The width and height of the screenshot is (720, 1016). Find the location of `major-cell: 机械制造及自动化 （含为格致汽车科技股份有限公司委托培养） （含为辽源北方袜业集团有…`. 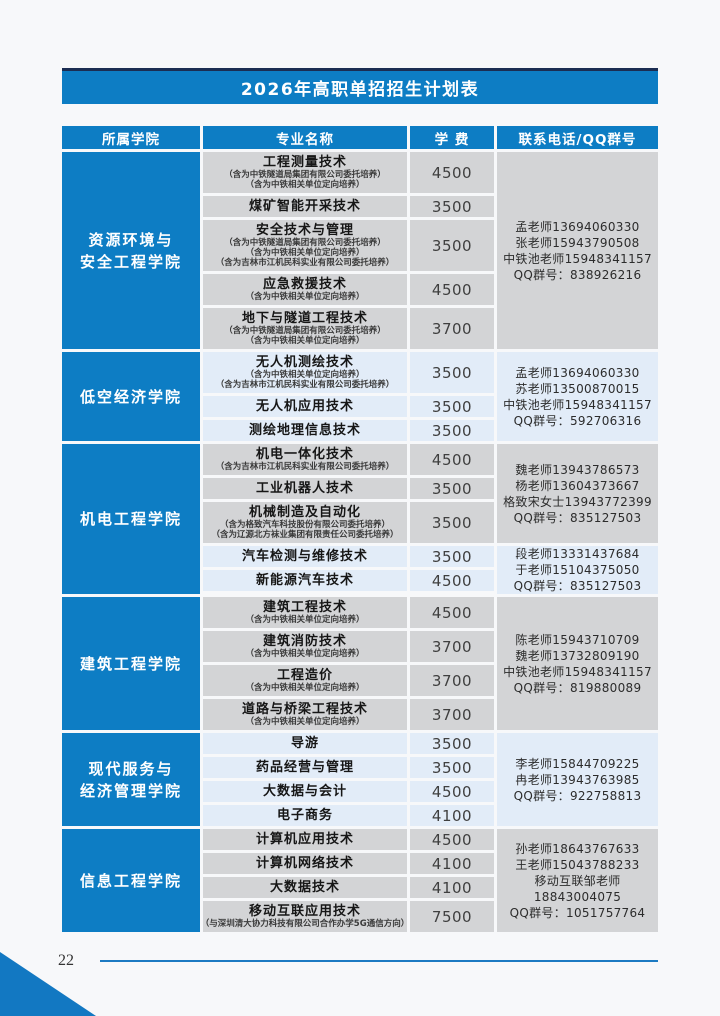

major-cell: 机械制造及自动化 （含为格致汽车科技股份有限公司委托培养） （含为辽源北方袜业集团有… is located at coordinates (305, 522).